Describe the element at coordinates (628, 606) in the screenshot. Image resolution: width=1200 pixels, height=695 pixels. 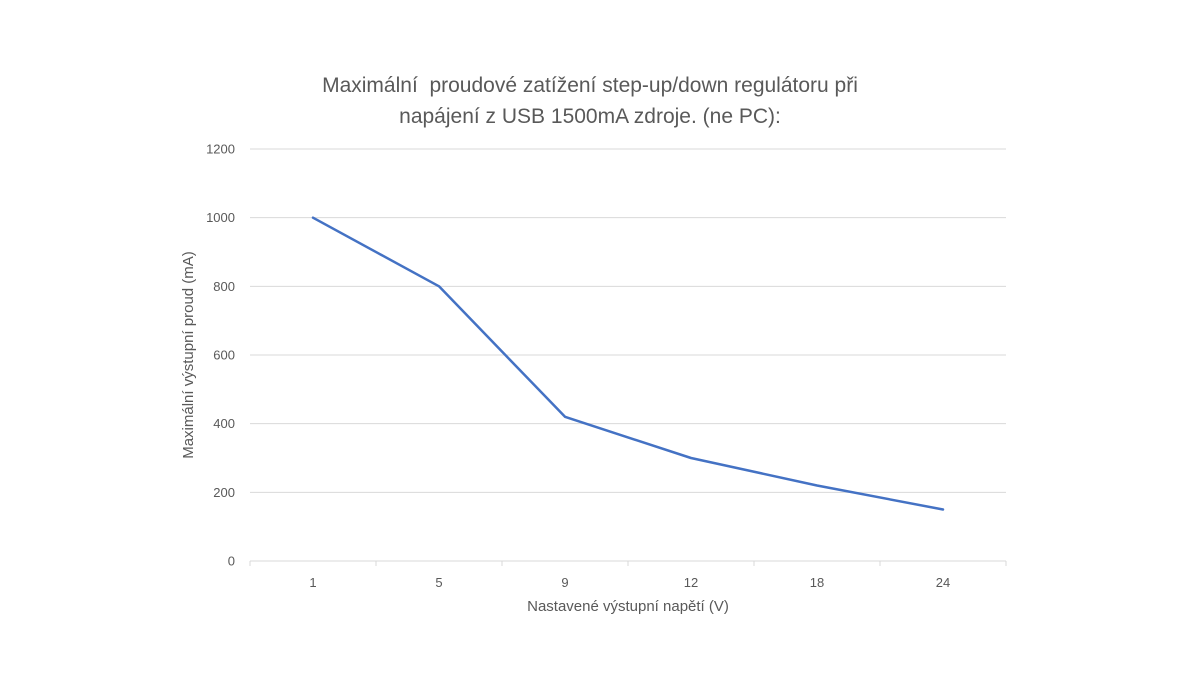
I see `x-axis-title: Nastavené výstupní napětí (V)` at that location.